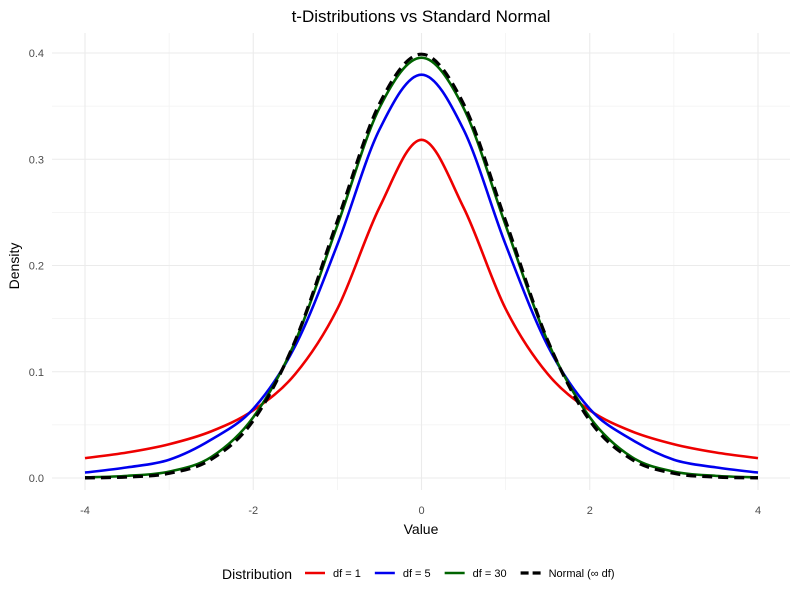 This screenshot has height=600, width=800. Describe the element at coordinates (582, 574) in the screenshot. I see `legend-label-4: Normal (∞ df)` at that location.